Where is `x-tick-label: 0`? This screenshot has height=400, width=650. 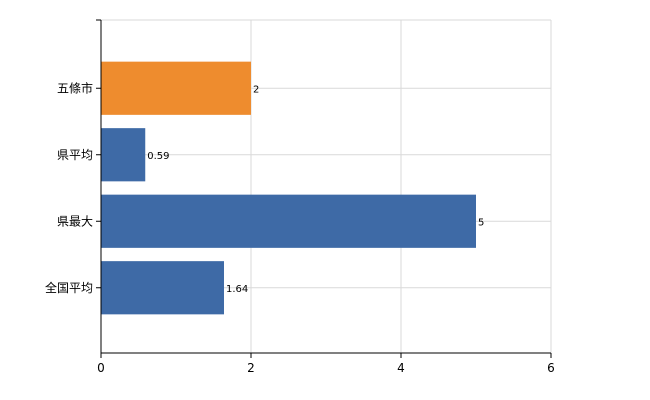 x-tick-label: 0 is located at coordinates (101, 368).